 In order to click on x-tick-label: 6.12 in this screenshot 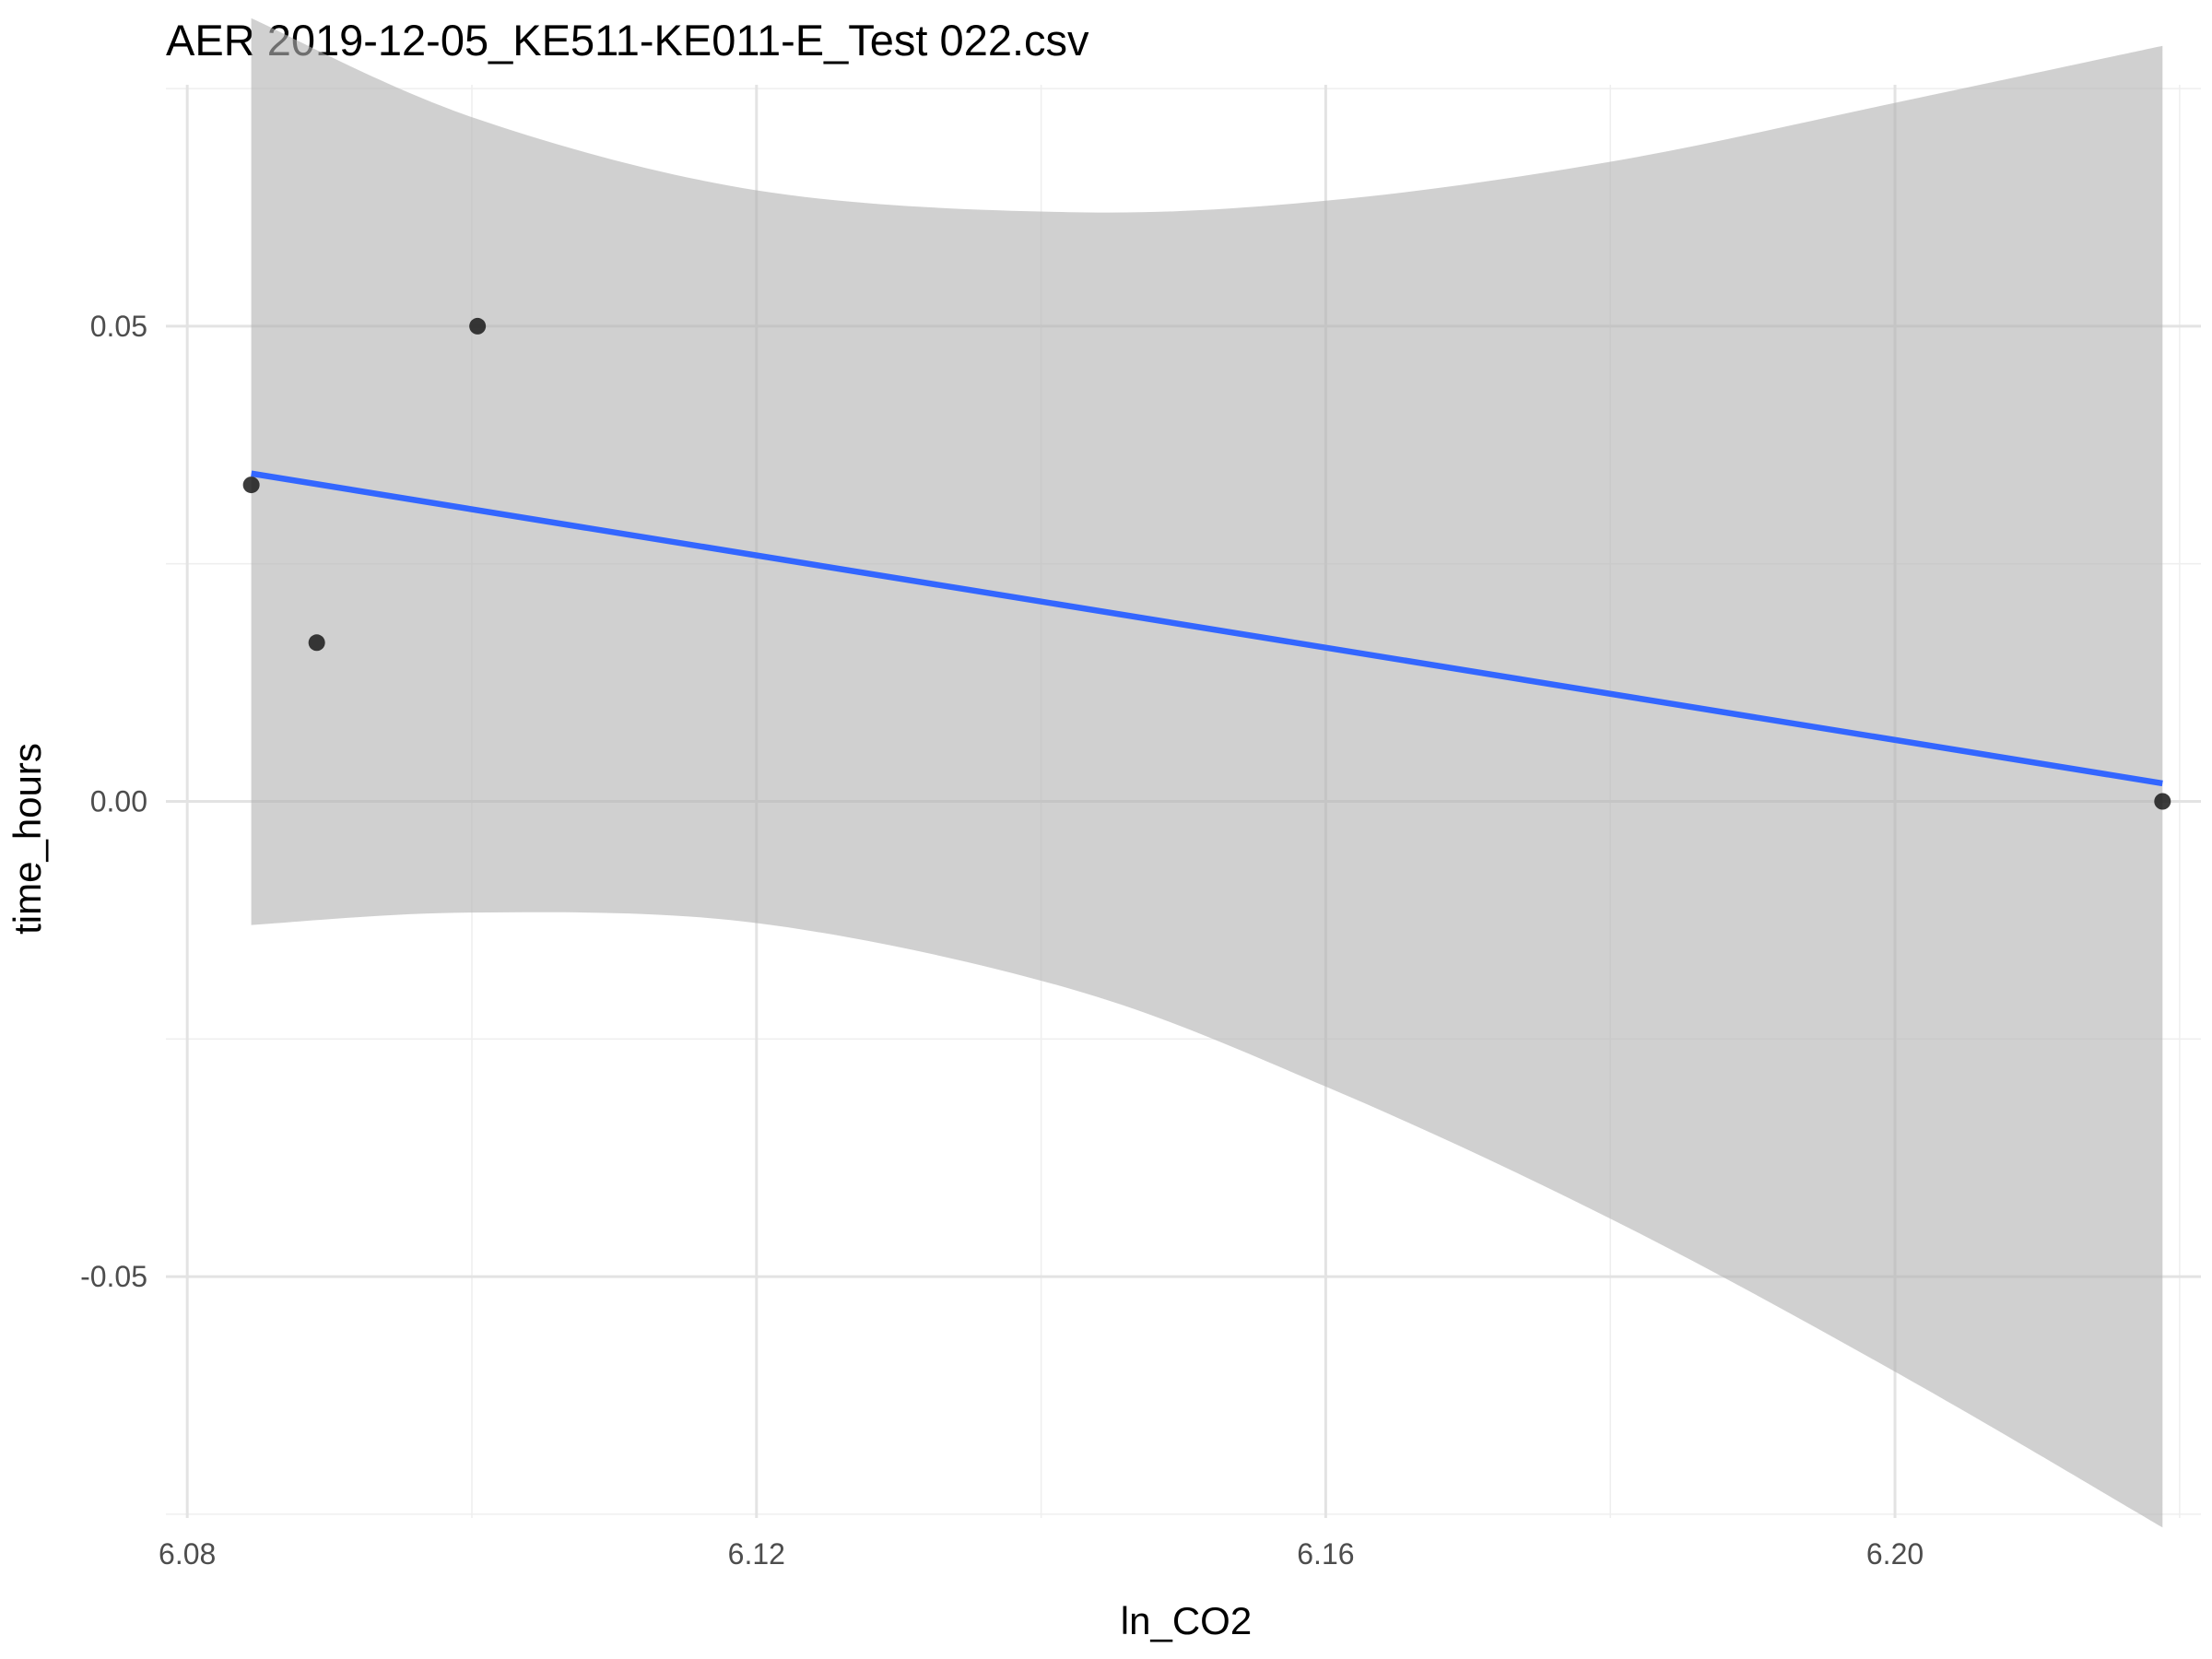, I will do `click(756, 1554)`.